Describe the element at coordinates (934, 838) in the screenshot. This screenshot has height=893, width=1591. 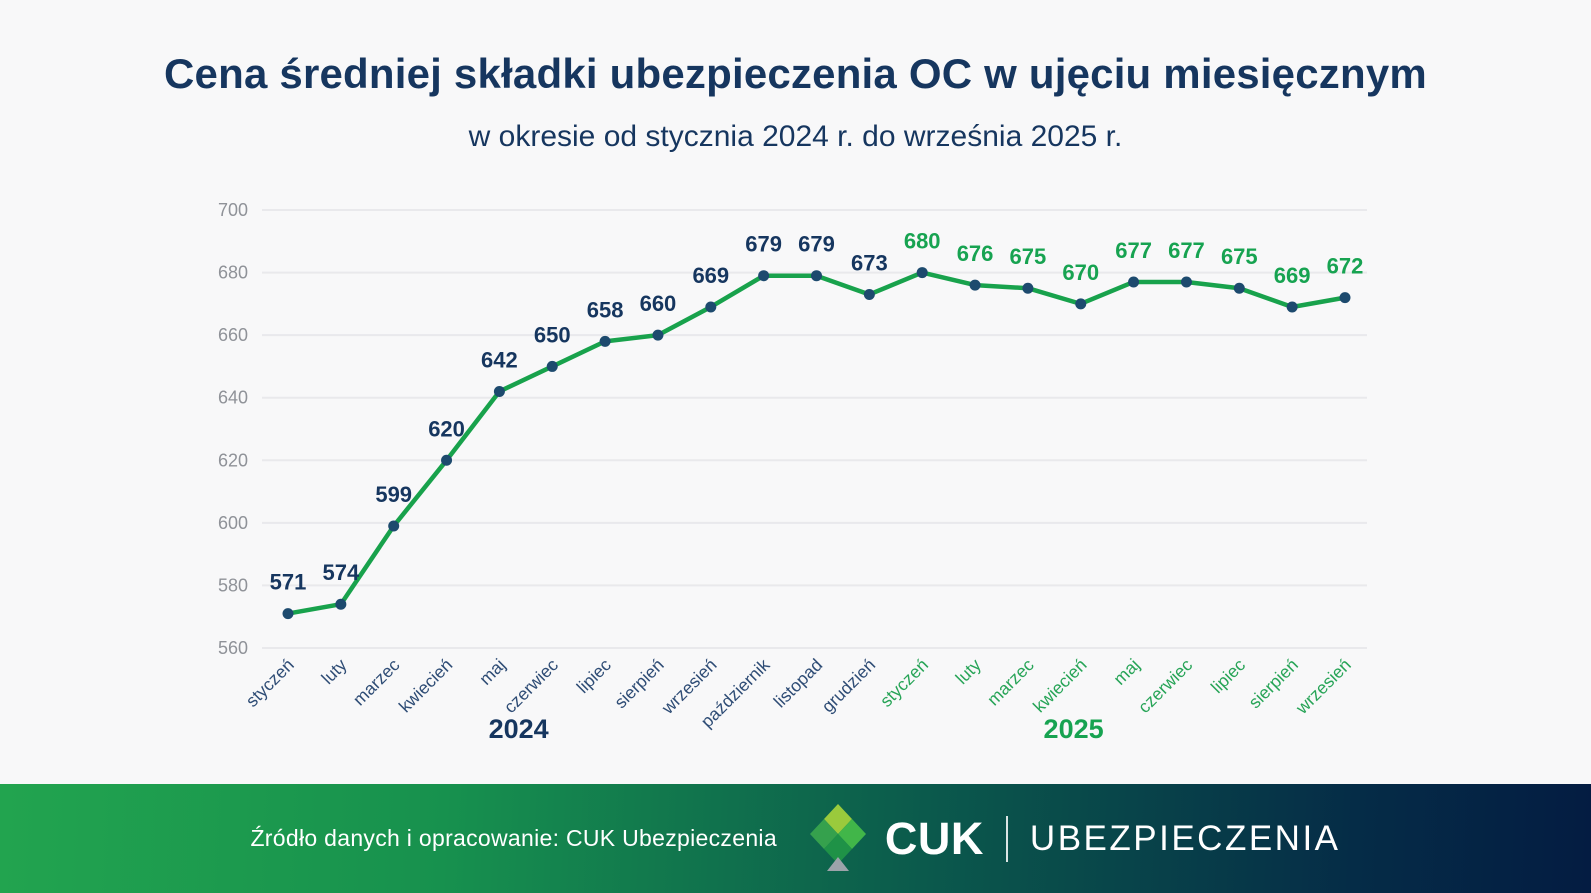
I see `logo-brand-text: CUK` at that location.